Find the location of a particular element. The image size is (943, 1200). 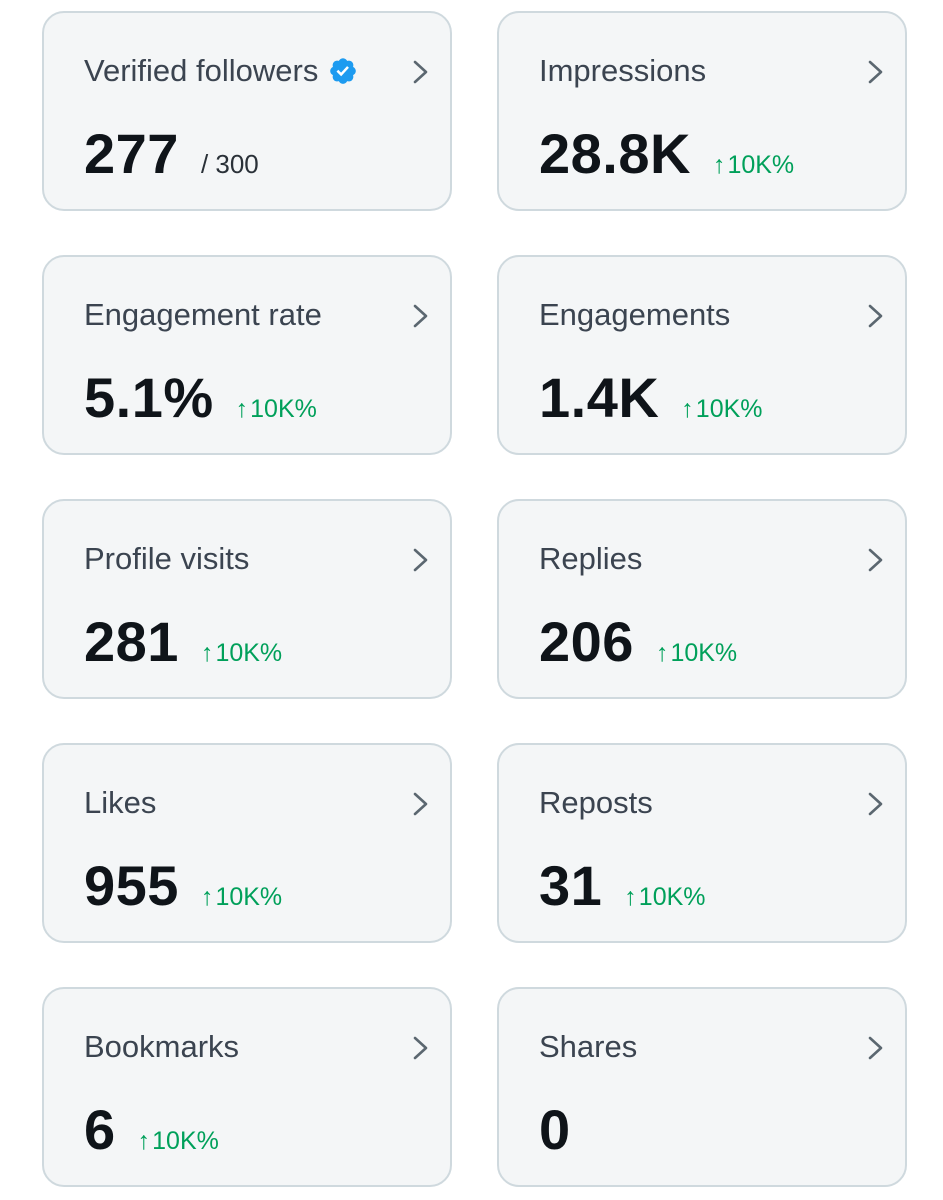

metric-card-verified-followers: Verified followers 277 / 300 is located at coordinates (247, 111).